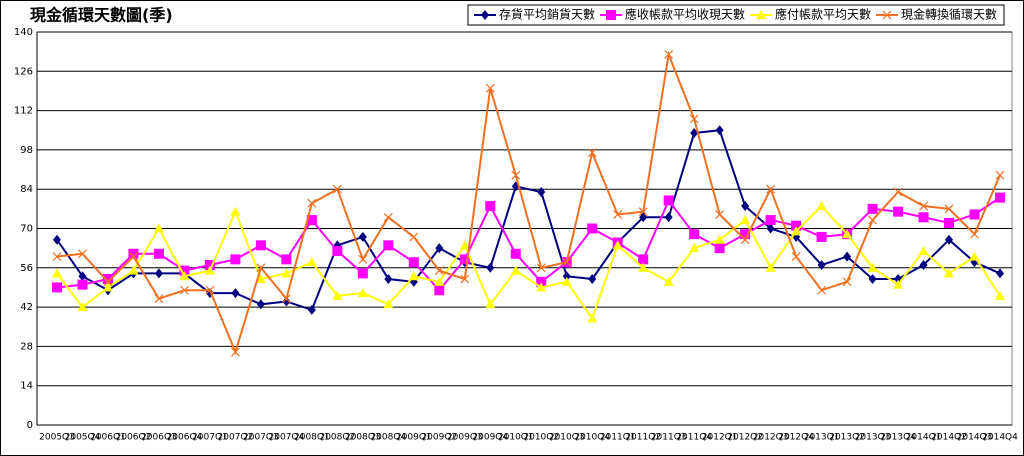 Image resolution: width=1024 pixels, height=456 pixels. I want to click on x-tick-label: 2013Q4, so click(898, 438).